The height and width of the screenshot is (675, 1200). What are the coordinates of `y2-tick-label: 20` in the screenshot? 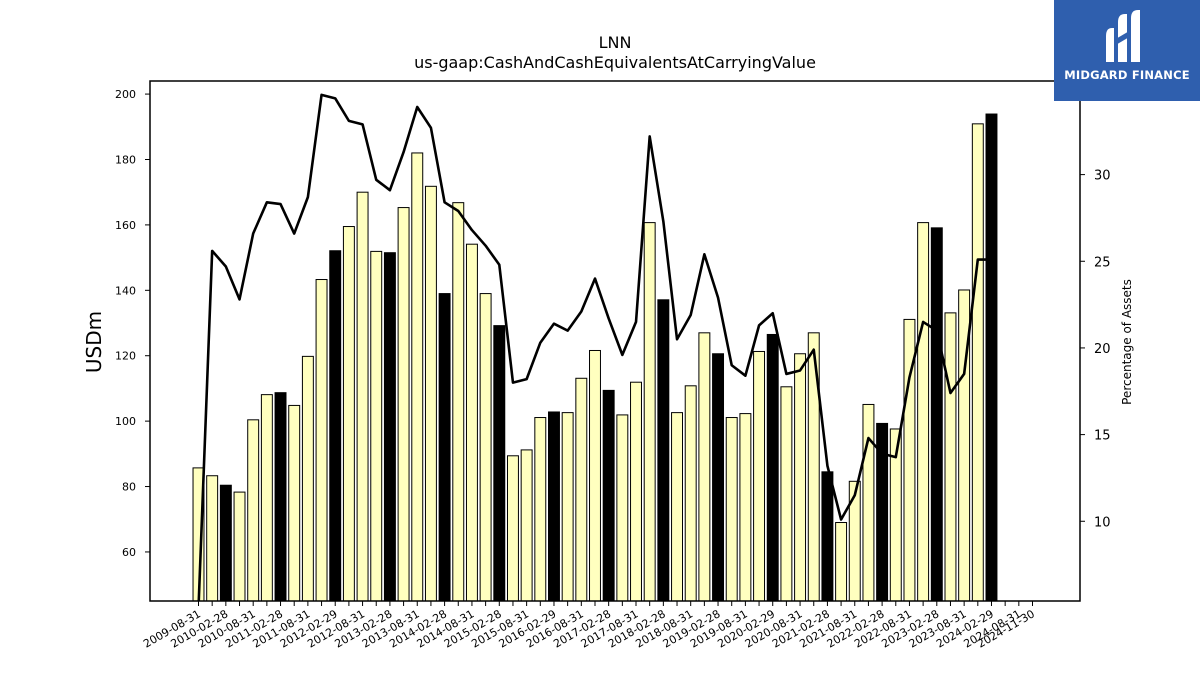 It's located at (1102, 349).